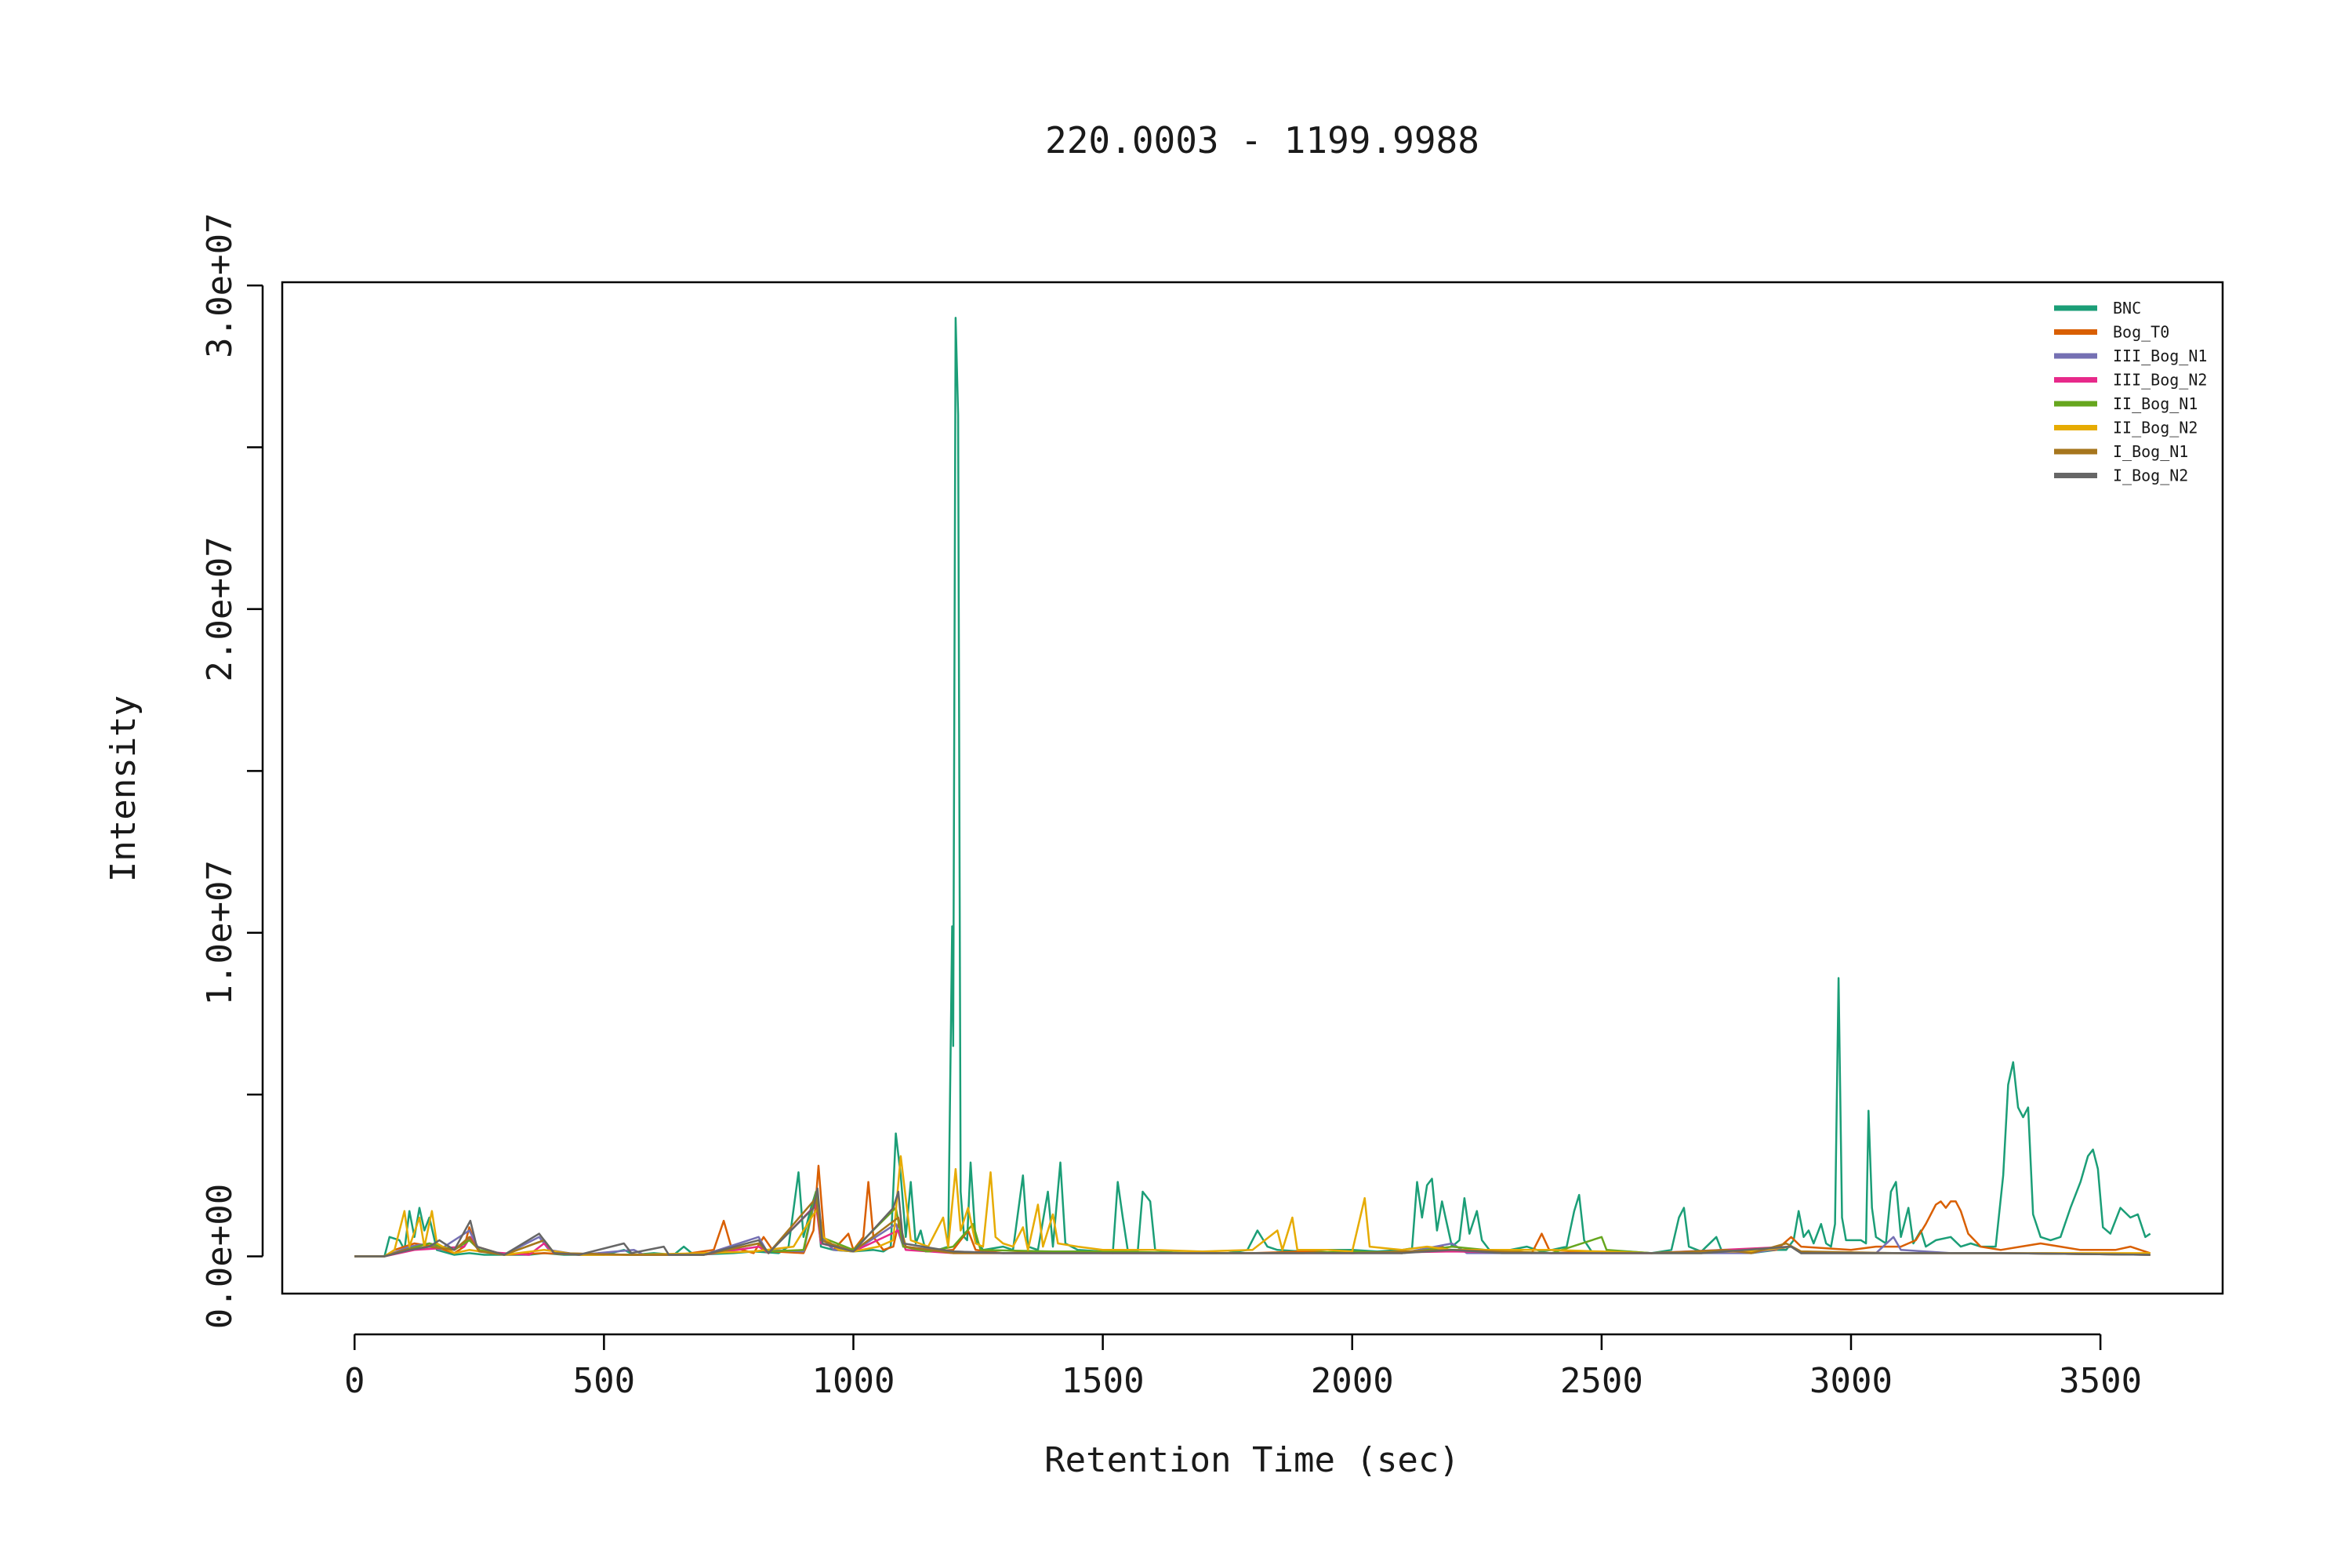 The height and width of the screenshot is (1568, 2352). I want to click on legend-label: BNC, so click(2127, 308).